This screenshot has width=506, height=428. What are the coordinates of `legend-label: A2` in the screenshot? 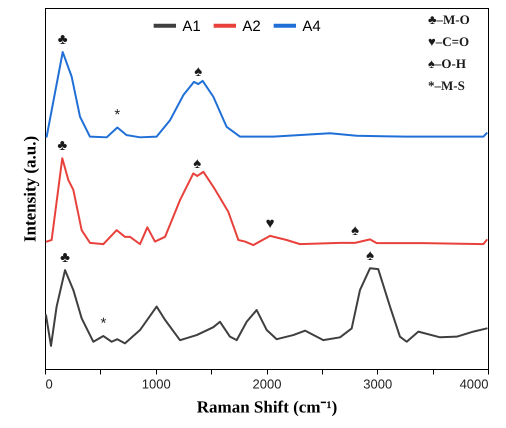 It's located at (251, 26).